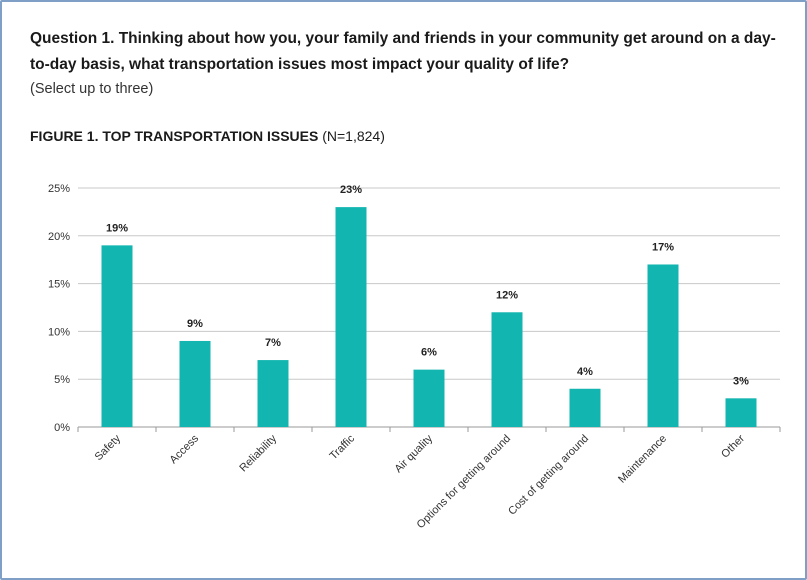 The width and height of the screenshot is (807, 580). I want to click on x-tick-label: Air quality, so click(413, 453).